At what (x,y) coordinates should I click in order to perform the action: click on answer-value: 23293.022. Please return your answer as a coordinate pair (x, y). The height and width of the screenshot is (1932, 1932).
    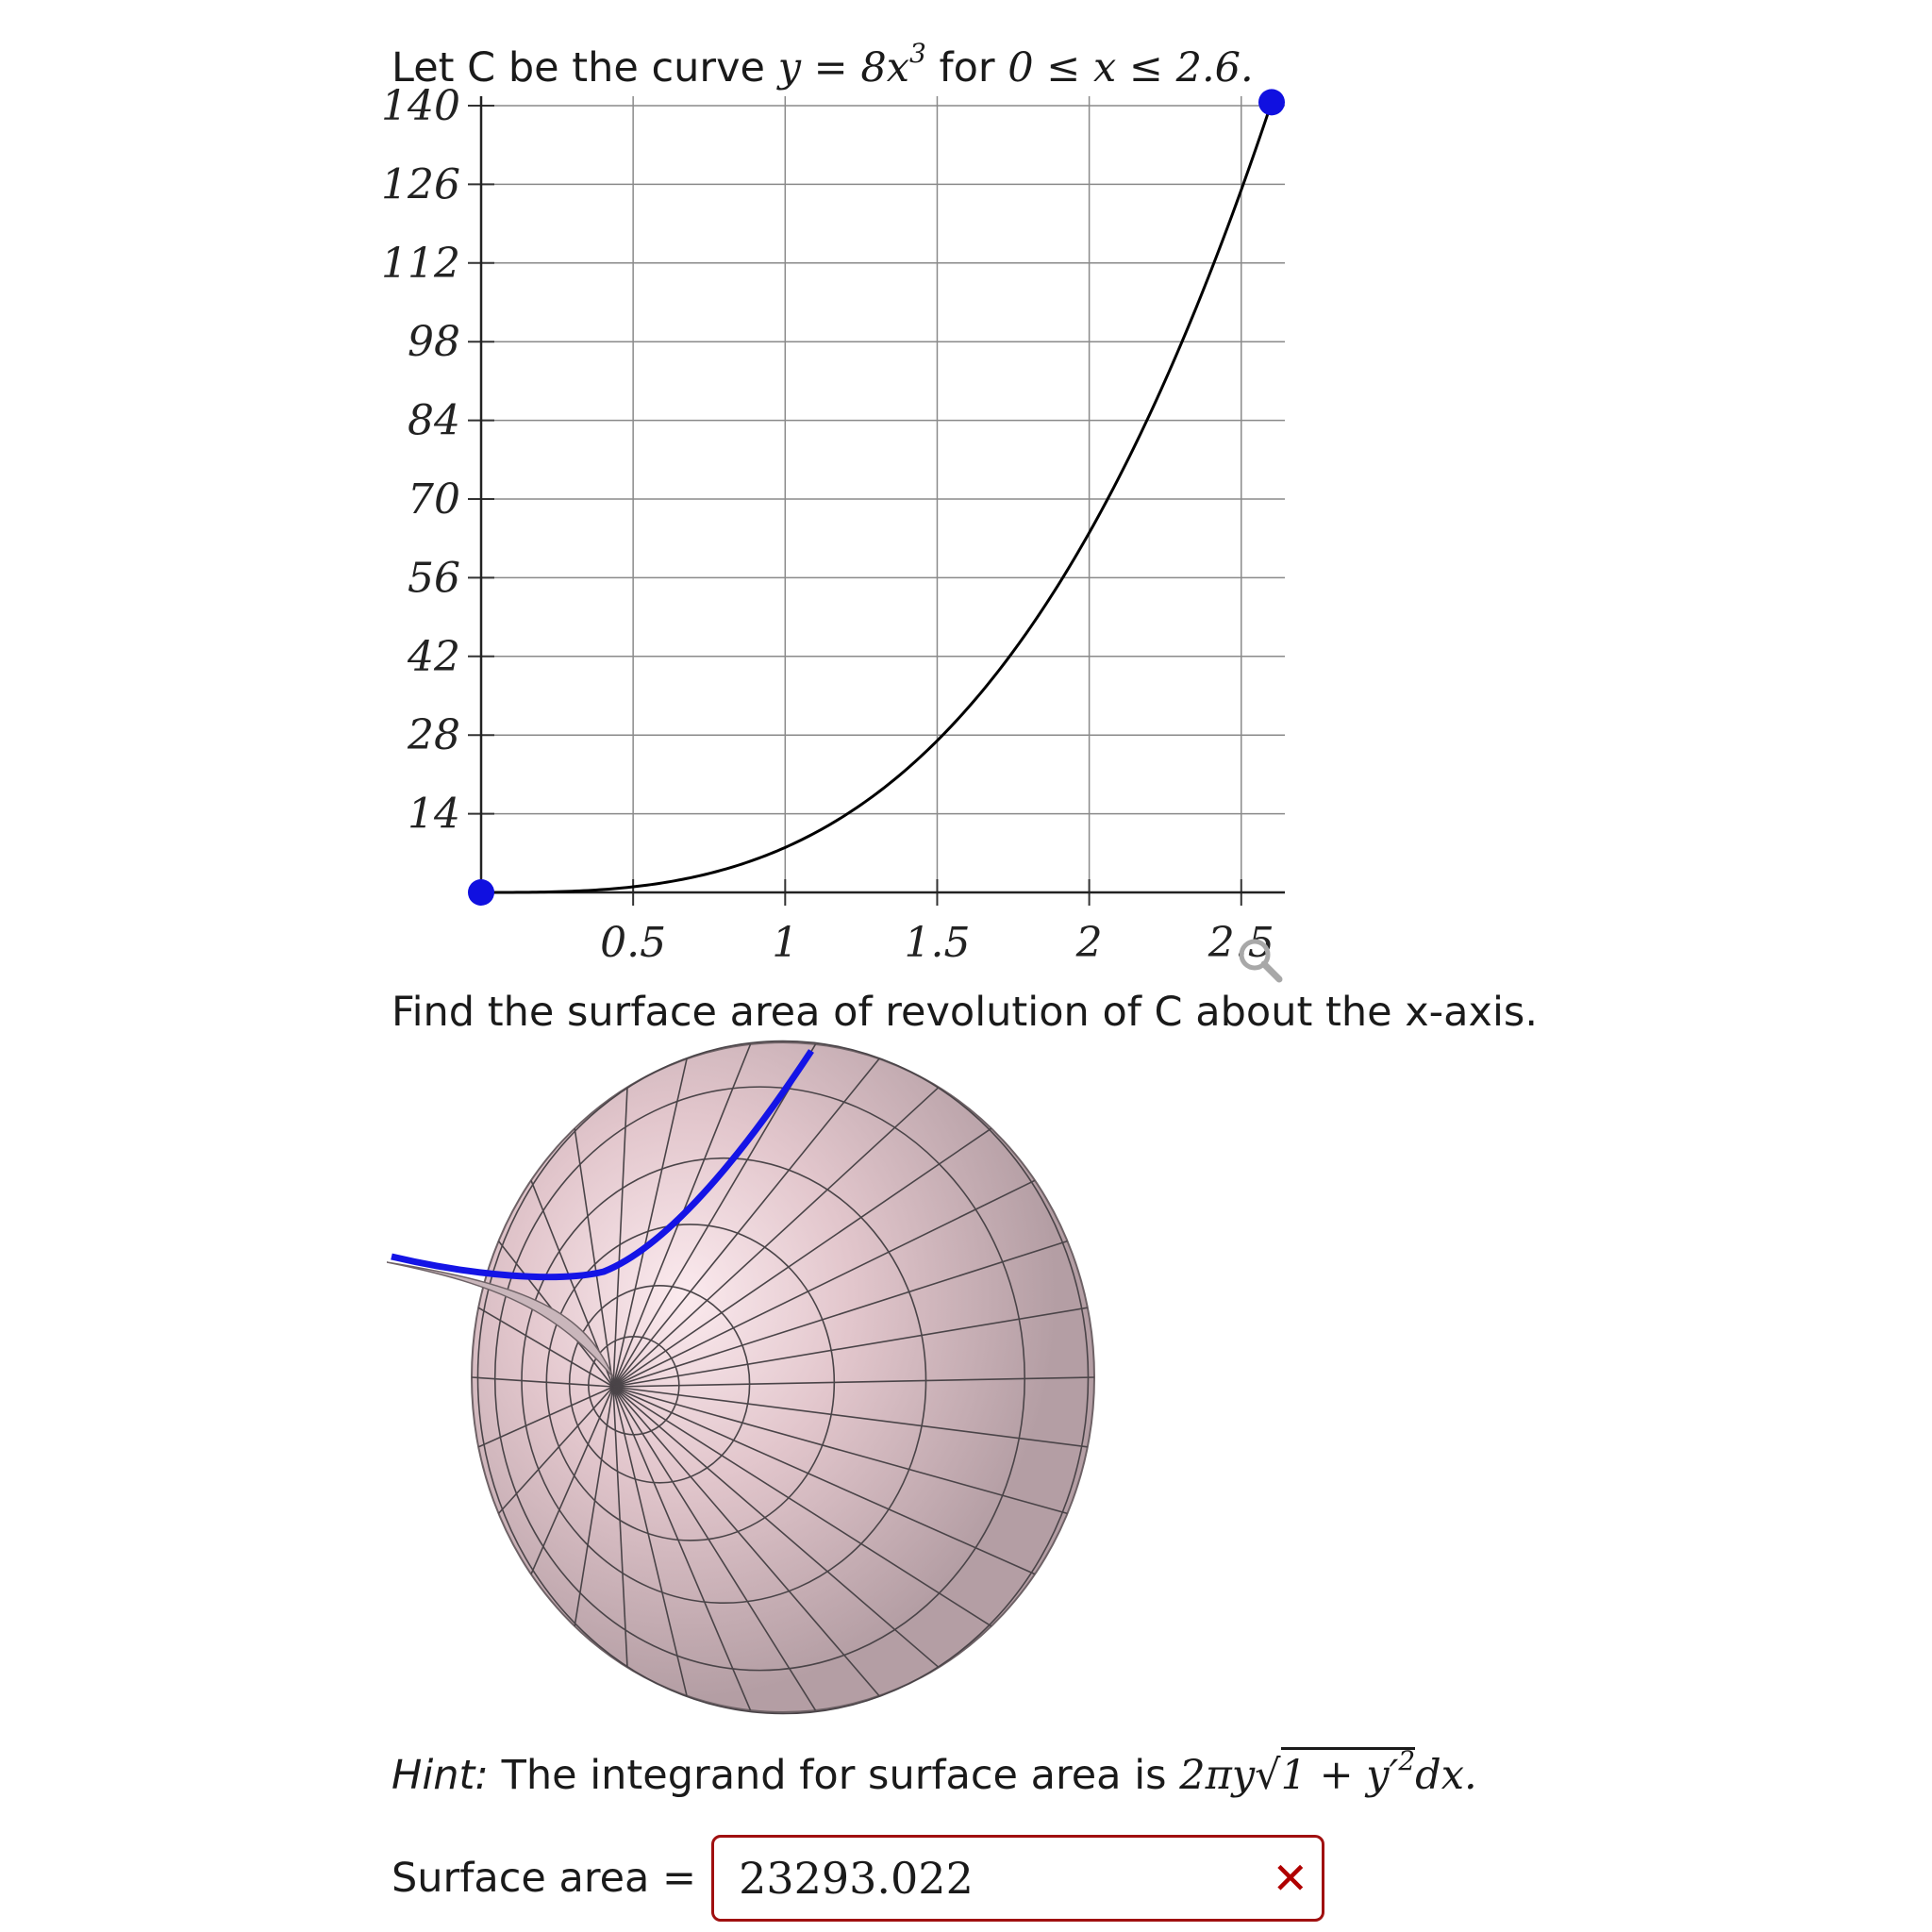
    Looking at the image, I should click on (856, 1878).